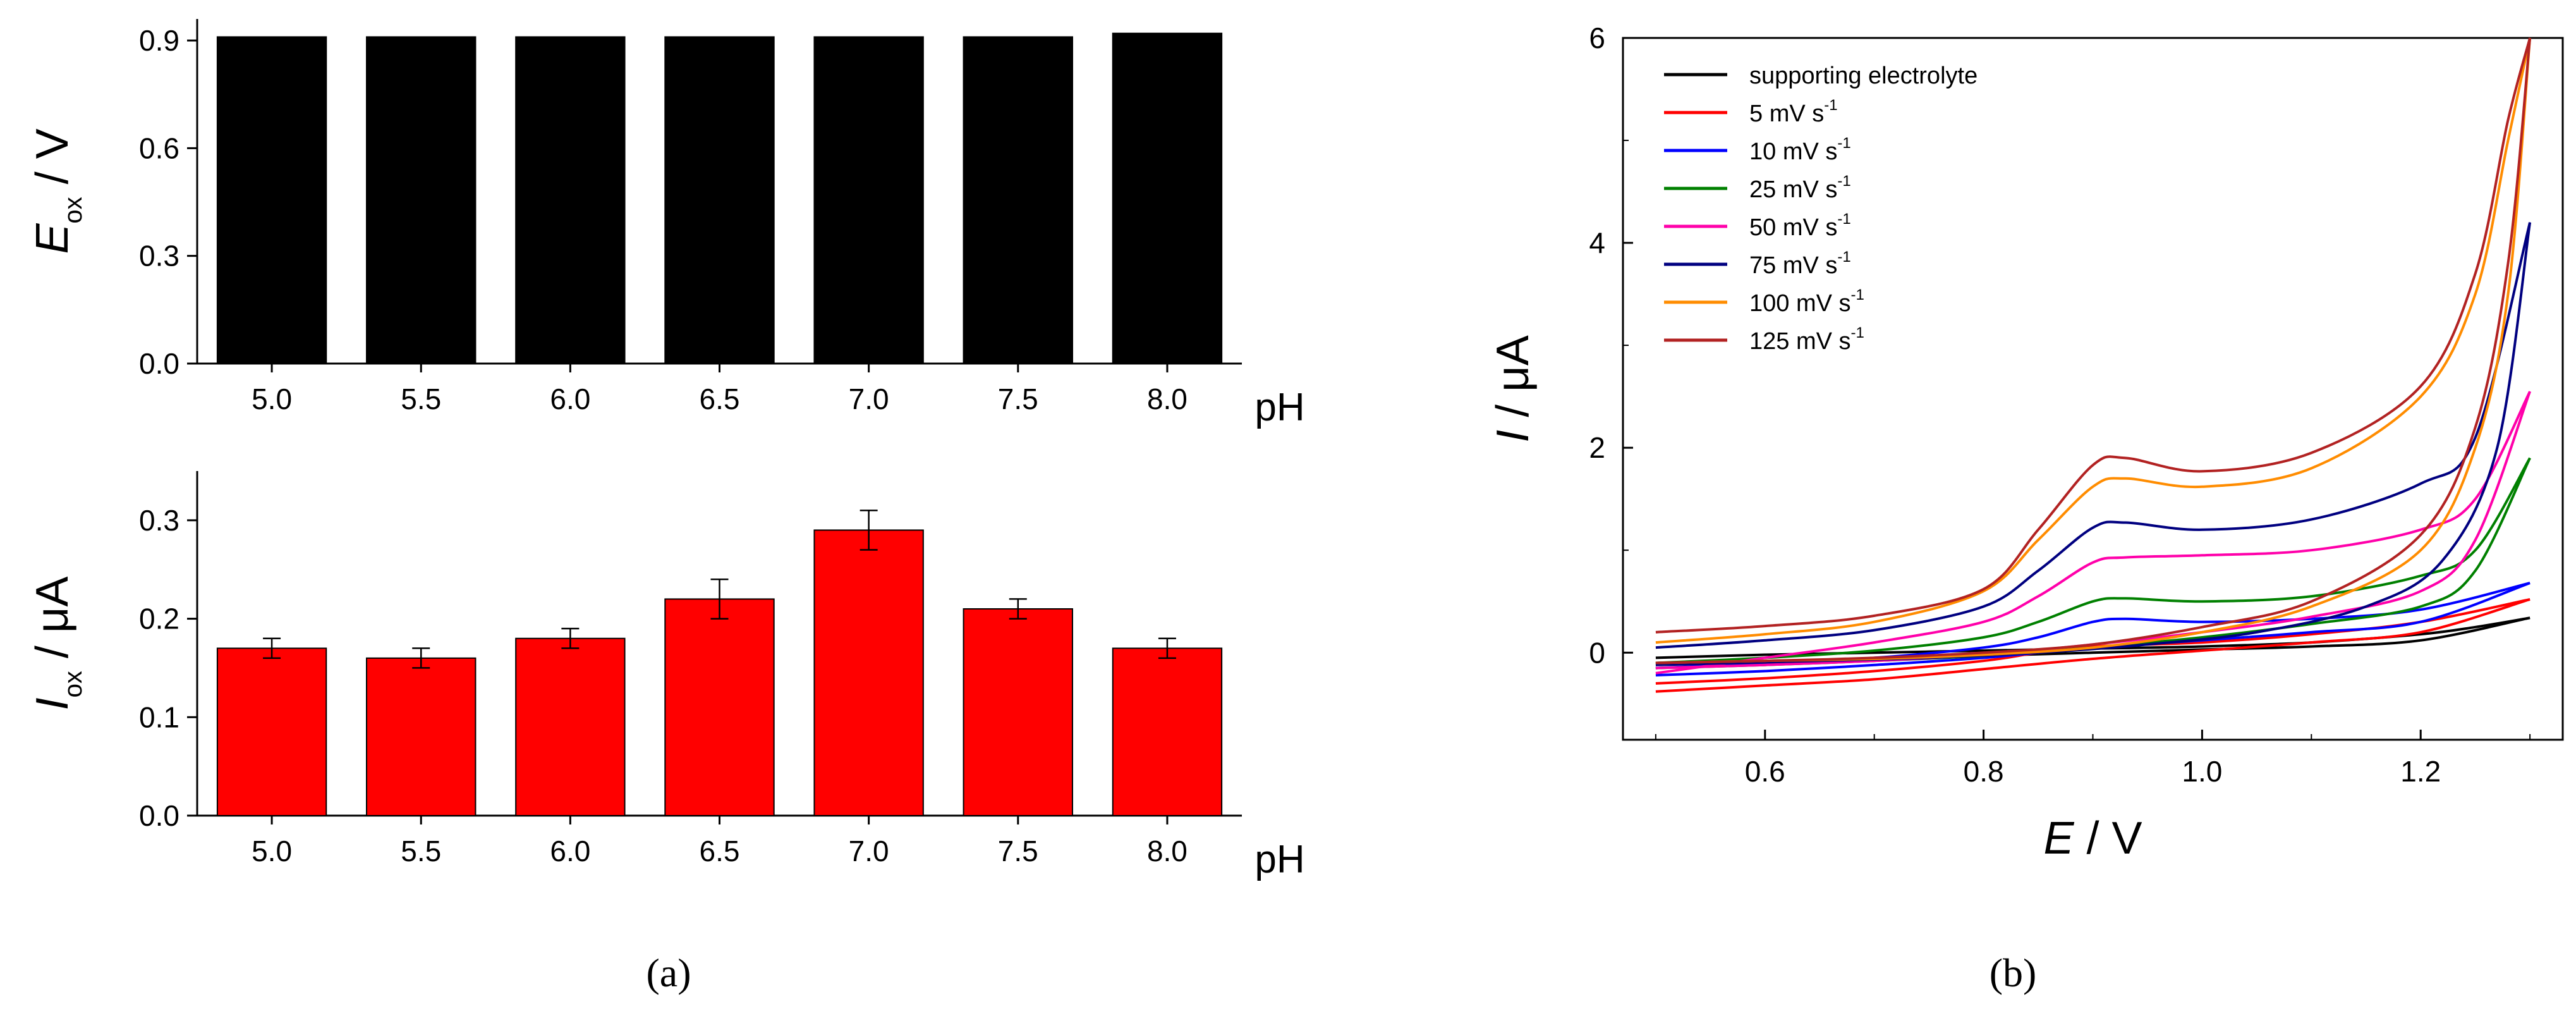  I want to click on legend-label: 25 mV s-1, so click(1800, 188).